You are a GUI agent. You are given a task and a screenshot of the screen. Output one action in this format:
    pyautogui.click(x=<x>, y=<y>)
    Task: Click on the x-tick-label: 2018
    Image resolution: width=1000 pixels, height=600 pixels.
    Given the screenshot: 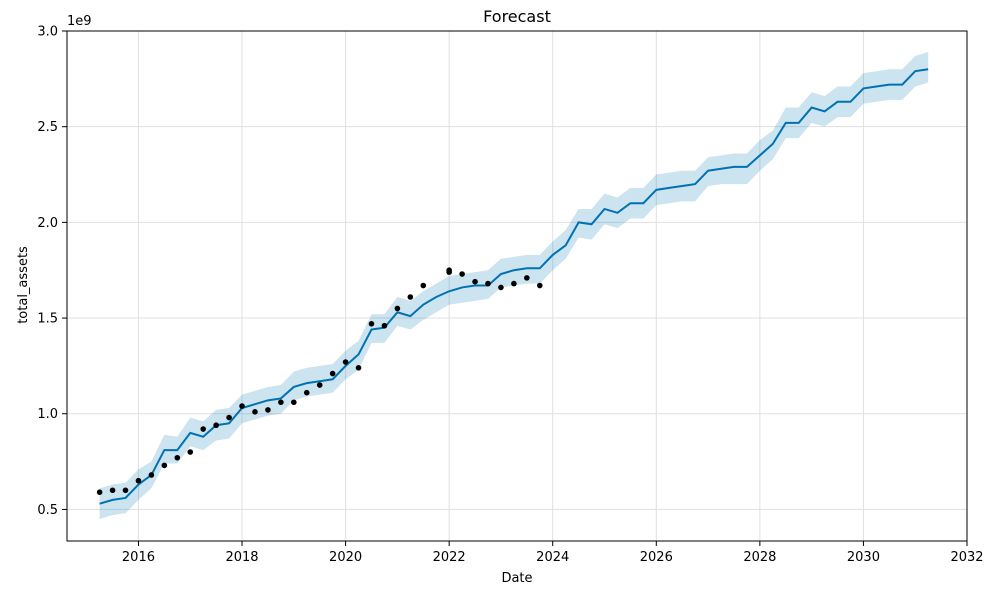 What is the action you would take?
    pyautogui.click(x=241, y=557)
    